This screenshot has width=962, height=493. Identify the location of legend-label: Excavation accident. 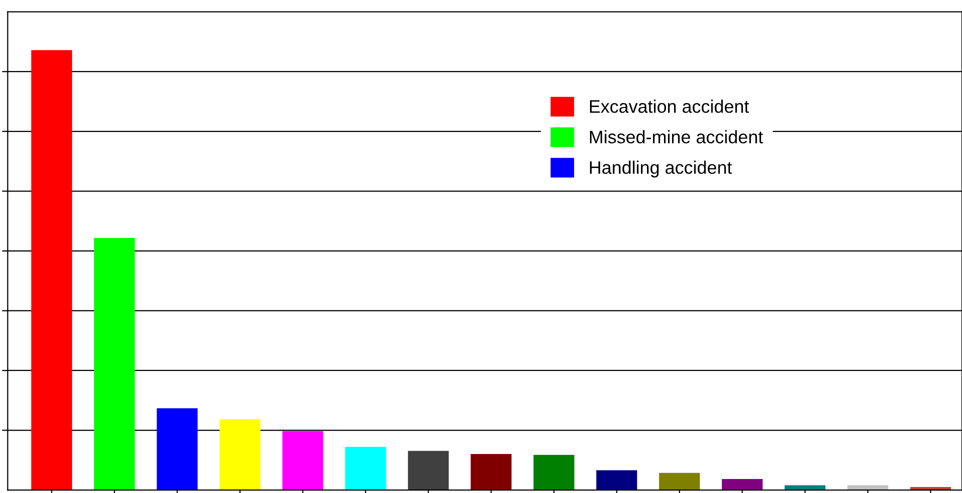
(669, 106).